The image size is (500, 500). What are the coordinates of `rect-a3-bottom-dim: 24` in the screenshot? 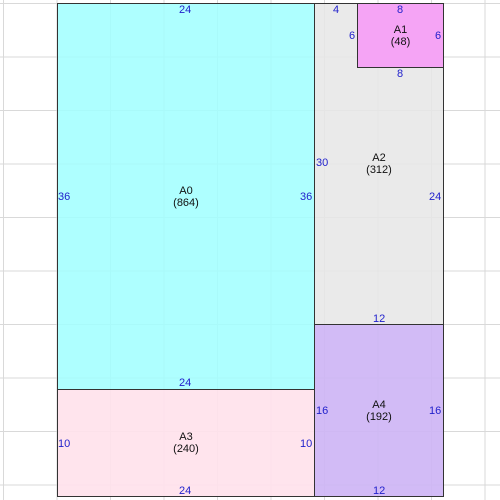 It's located at (185, 491).